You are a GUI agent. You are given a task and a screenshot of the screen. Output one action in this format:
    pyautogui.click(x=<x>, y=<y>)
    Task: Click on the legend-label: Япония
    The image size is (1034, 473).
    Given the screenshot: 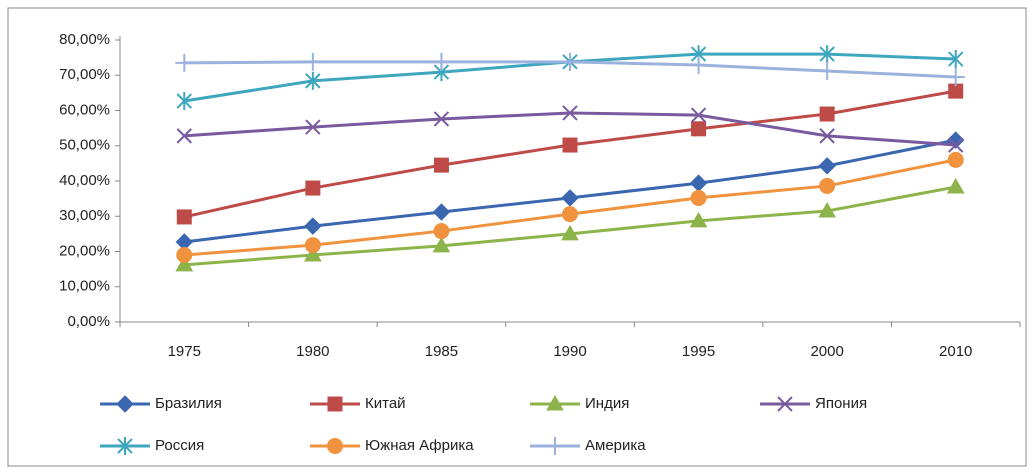 What is the action you would take?
    pyautogui.click(x=841, y=403)
    